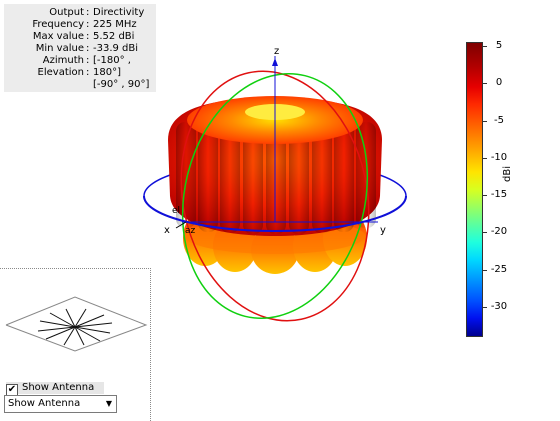  Describe the element at coordinates (59, 48) in the screenshot. I see `info-key: Min value` at that location.